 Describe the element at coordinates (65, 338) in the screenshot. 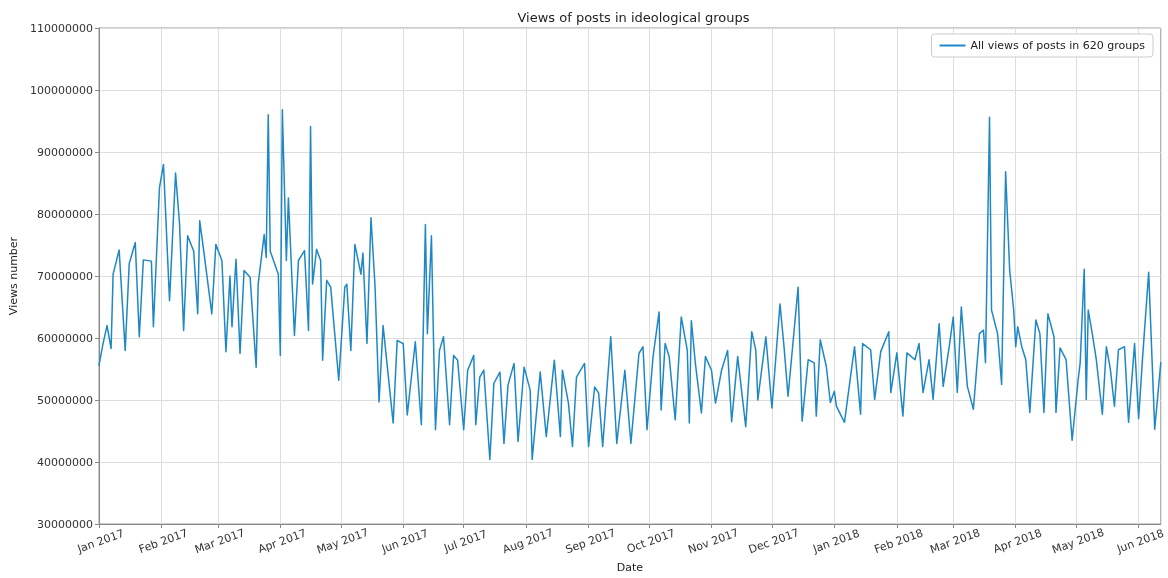

I see `y-tick-label: 60000000` at that location.